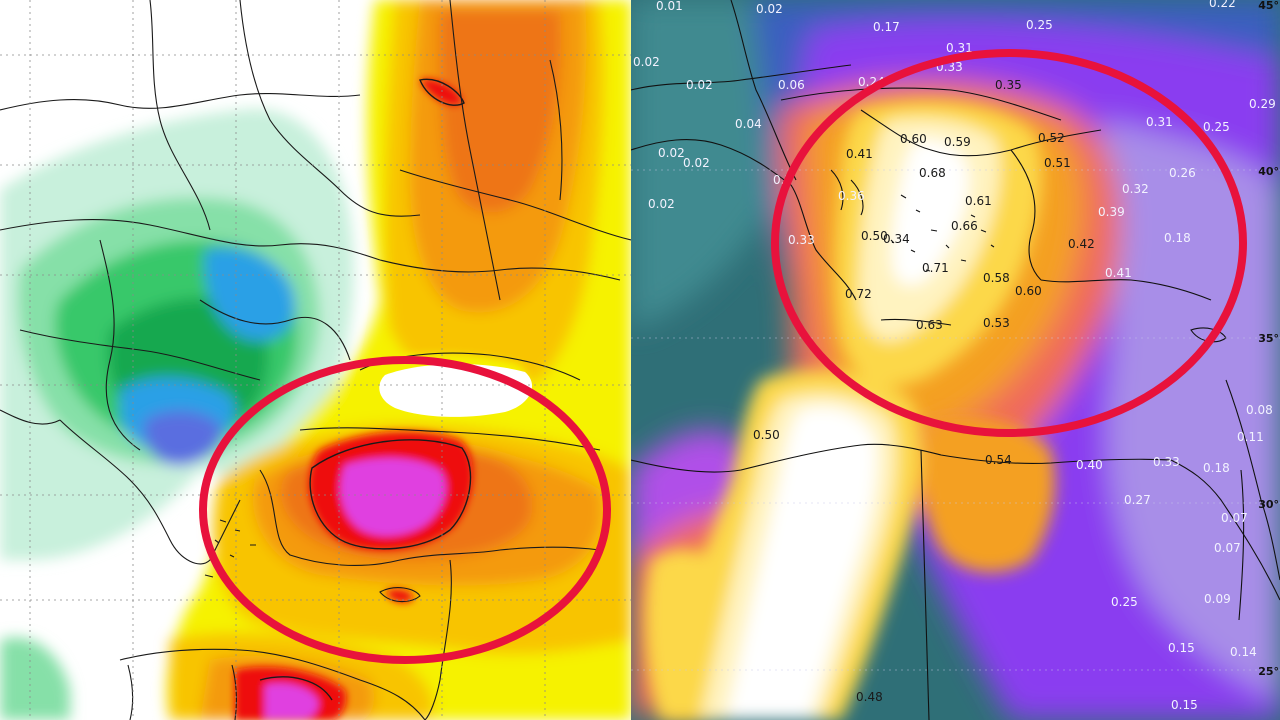 Image resolution: width=1280 pixels, height=720 pixels. What do you see at coordinates (1026, 215) in the screenshot?
I see `coastline-turkey-west` at bounding box center [1026, 215].